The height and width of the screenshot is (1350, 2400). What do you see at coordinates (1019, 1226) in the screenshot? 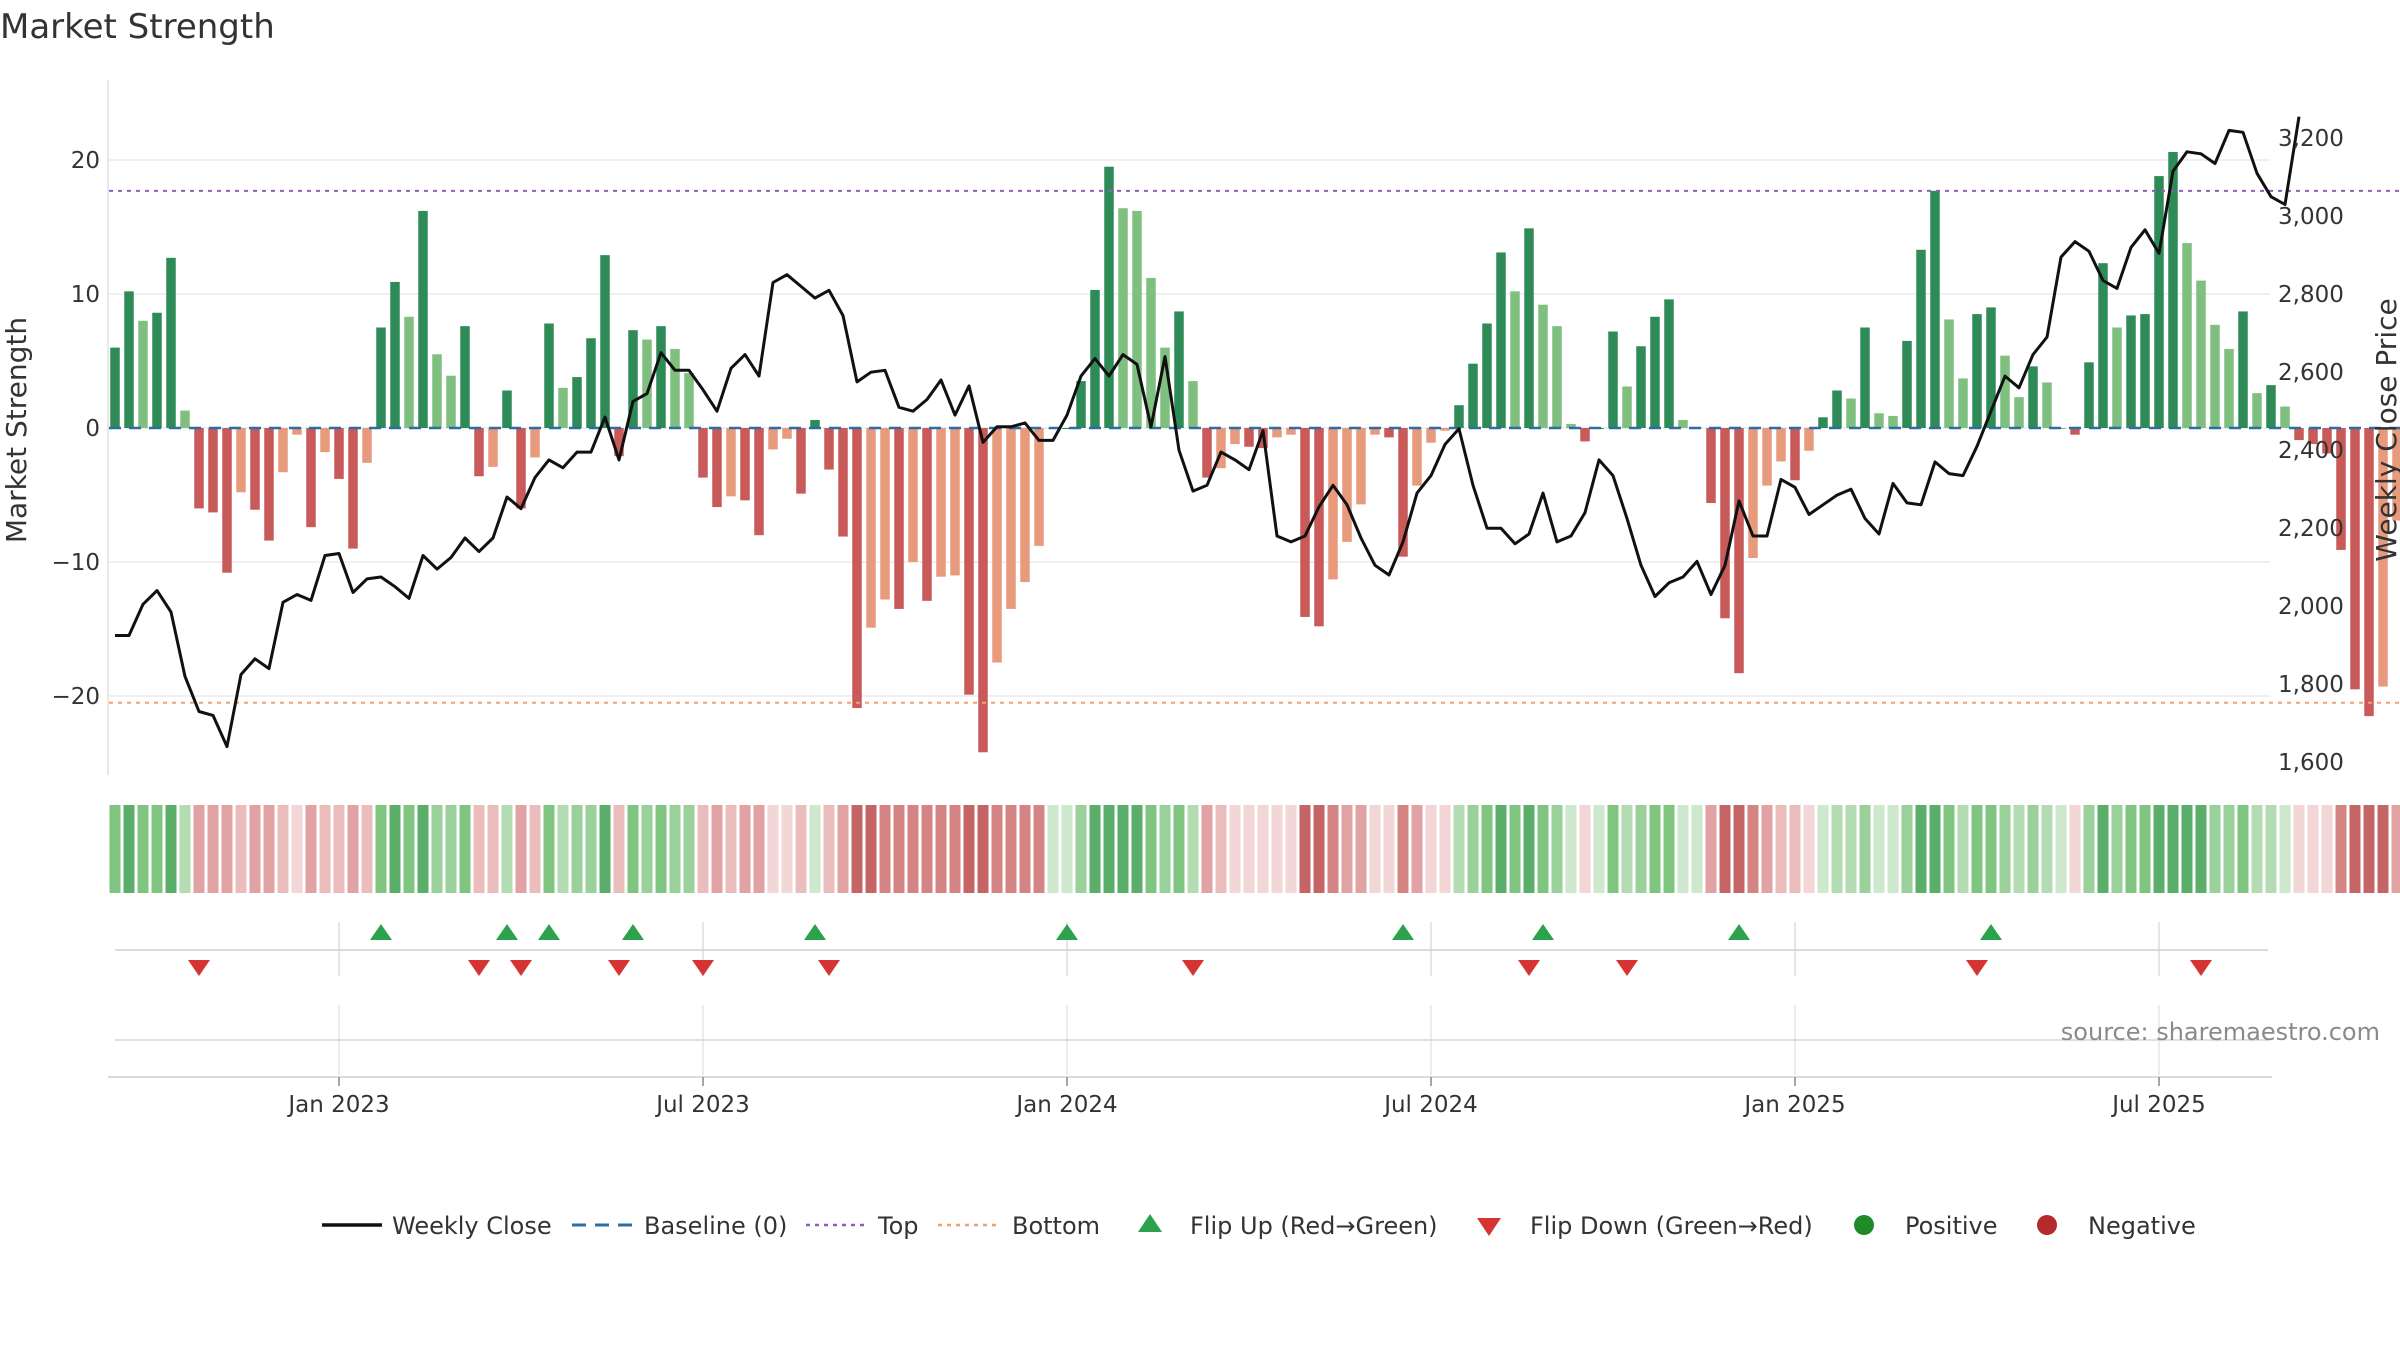
I see `legend-item-bottom: Bottom` at bounding box center [1019, 1226].